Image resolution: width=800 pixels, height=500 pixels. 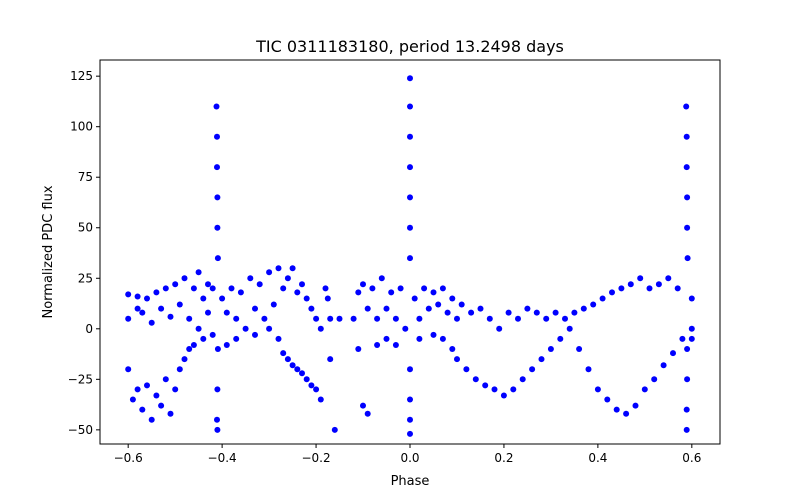 What do you see at coordinates (48, 251) in the screenshot?
I see `y-axis-label: Normalized PDC flux` at bounding box center [48, 251].